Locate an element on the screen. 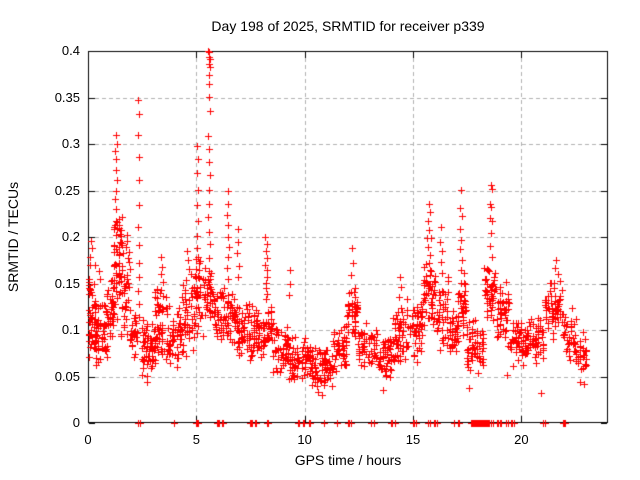  y-tick-label: 0.15 is located at coordinates (67, 283).